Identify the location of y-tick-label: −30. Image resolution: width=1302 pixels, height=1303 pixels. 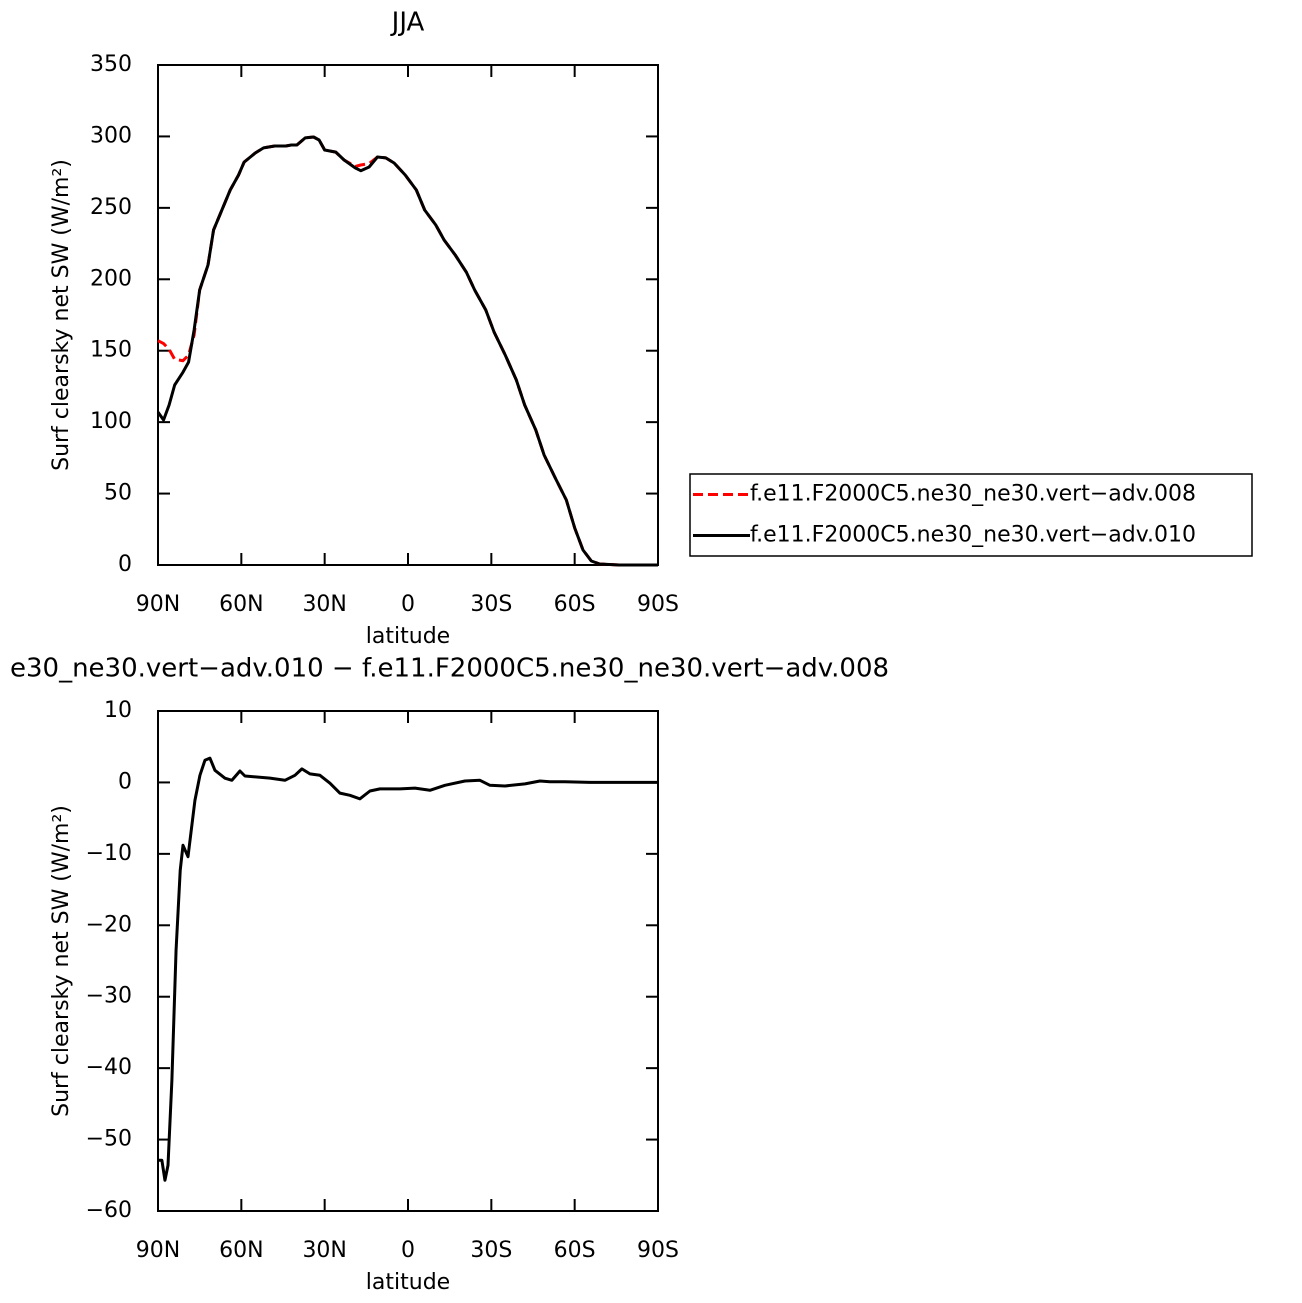
(109, 996).